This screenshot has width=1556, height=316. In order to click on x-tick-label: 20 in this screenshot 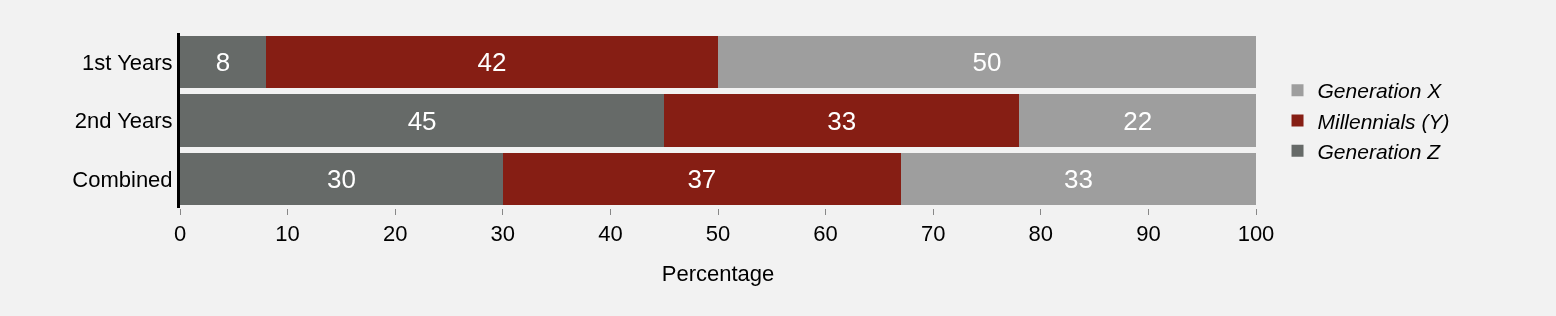, I will do `click(395, 234)`.